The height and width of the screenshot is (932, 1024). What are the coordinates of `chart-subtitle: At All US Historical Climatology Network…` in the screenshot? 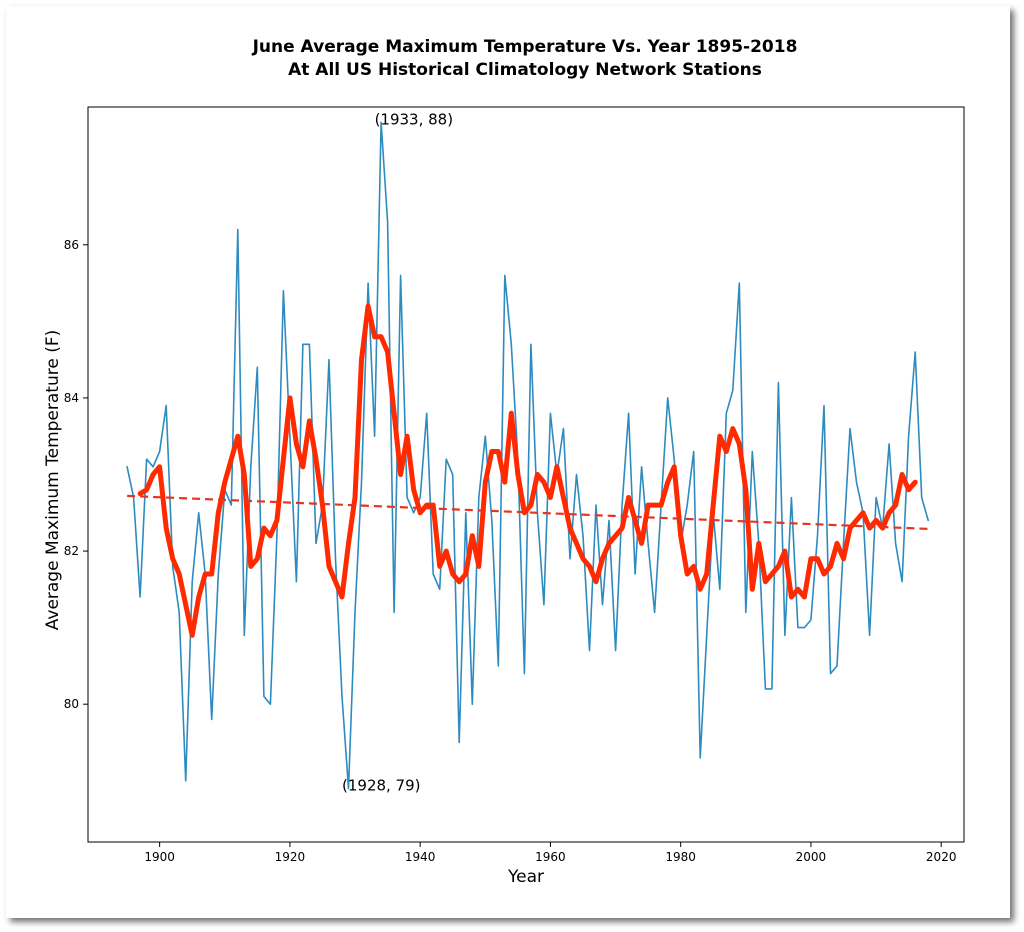 It's located at (525, 70).